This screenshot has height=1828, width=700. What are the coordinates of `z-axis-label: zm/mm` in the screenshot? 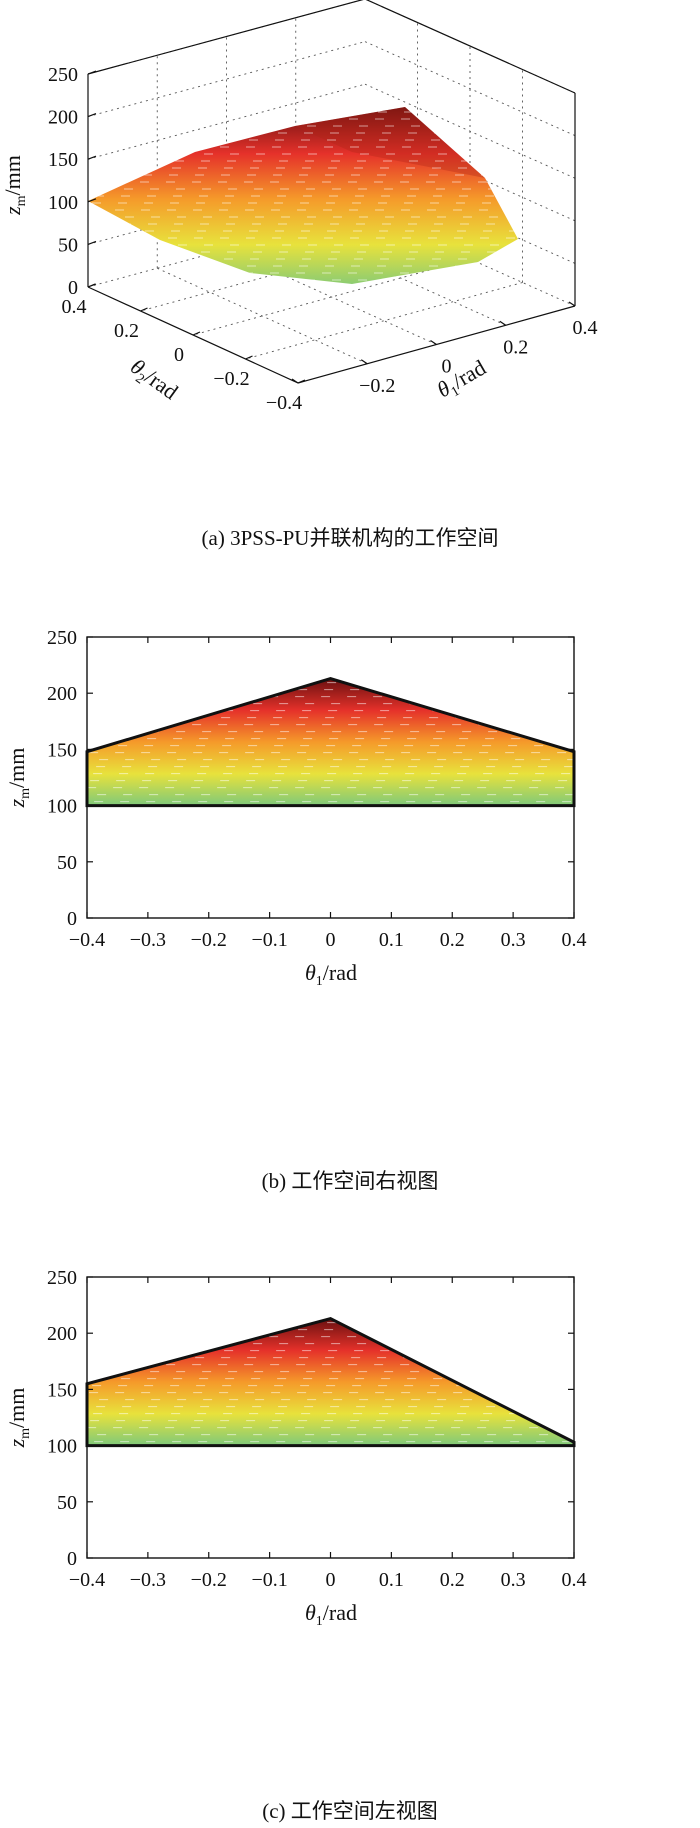 It's located at (14, 185).